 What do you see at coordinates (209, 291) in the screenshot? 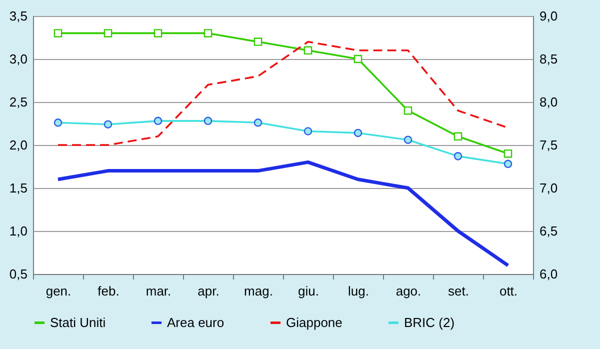
I see `x-tick-label: apr.` at bounding box center [209, 291].